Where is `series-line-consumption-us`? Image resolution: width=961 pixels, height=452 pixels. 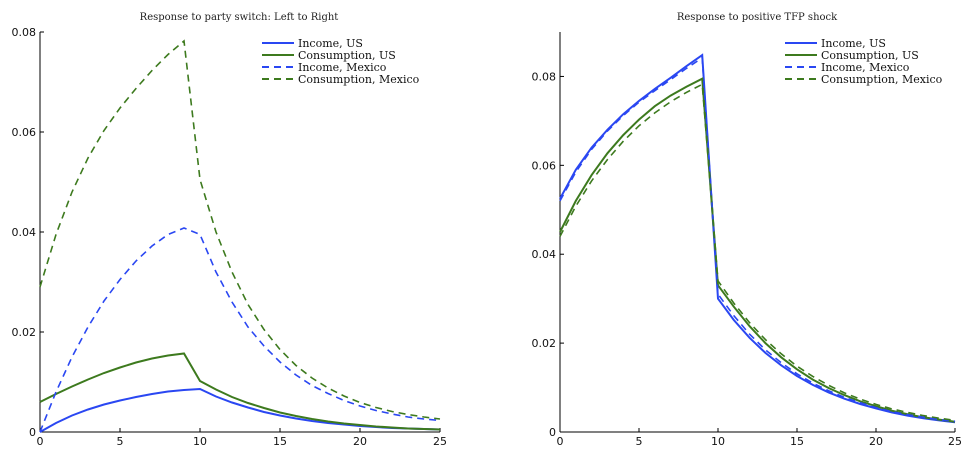 series-line-consumption-us is located at coordinates (240, 392).